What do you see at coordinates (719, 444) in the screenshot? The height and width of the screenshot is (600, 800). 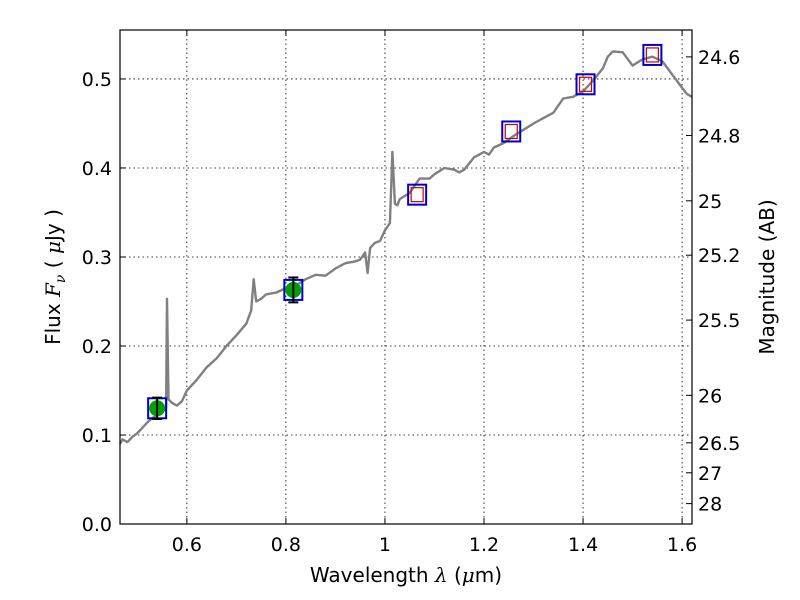 I see `mag-tick-label: 26.5` at bounding box center [719, 444].